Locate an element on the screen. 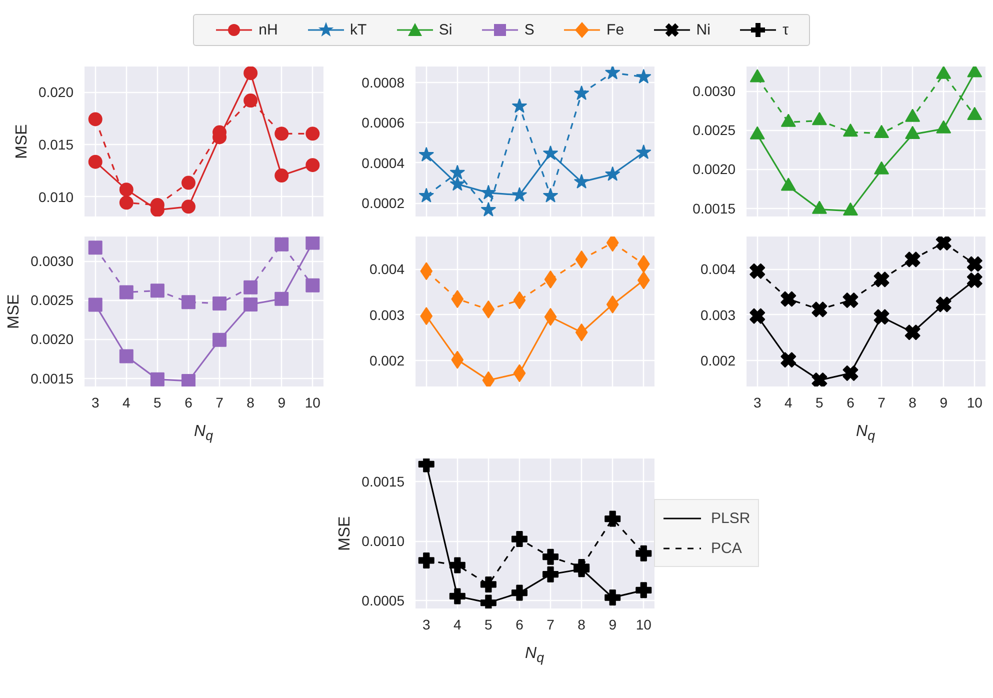 The height and width of the screenshot is (698, 993). legend-label: kT is located at coordinates (358, 29).